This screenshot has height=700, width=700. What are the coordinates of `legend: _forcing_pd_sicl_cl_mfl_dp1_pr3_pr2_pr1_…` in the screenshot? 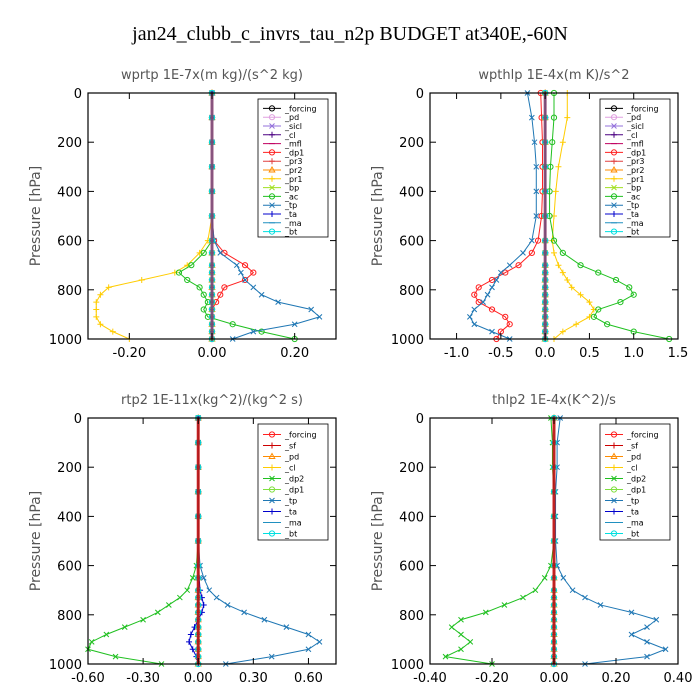 It's located at (293, 168).